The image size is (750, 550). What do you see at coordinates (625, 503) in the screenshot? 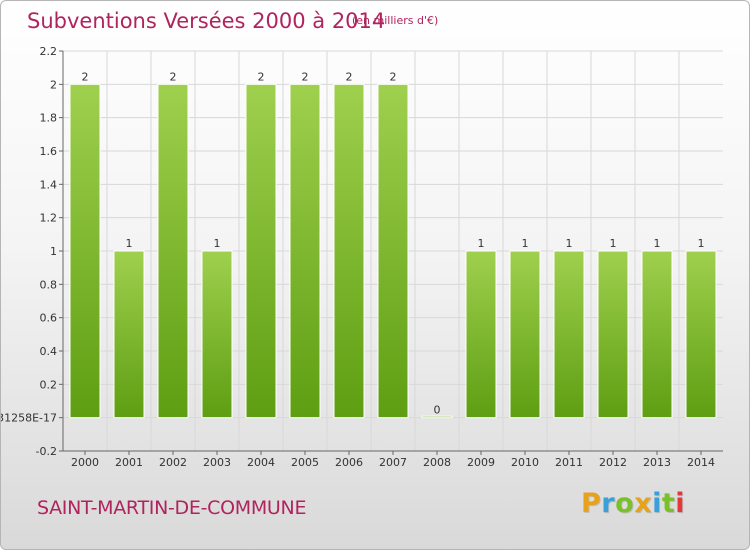
I see `logo-letter: o` at bounding box center [625, 503].